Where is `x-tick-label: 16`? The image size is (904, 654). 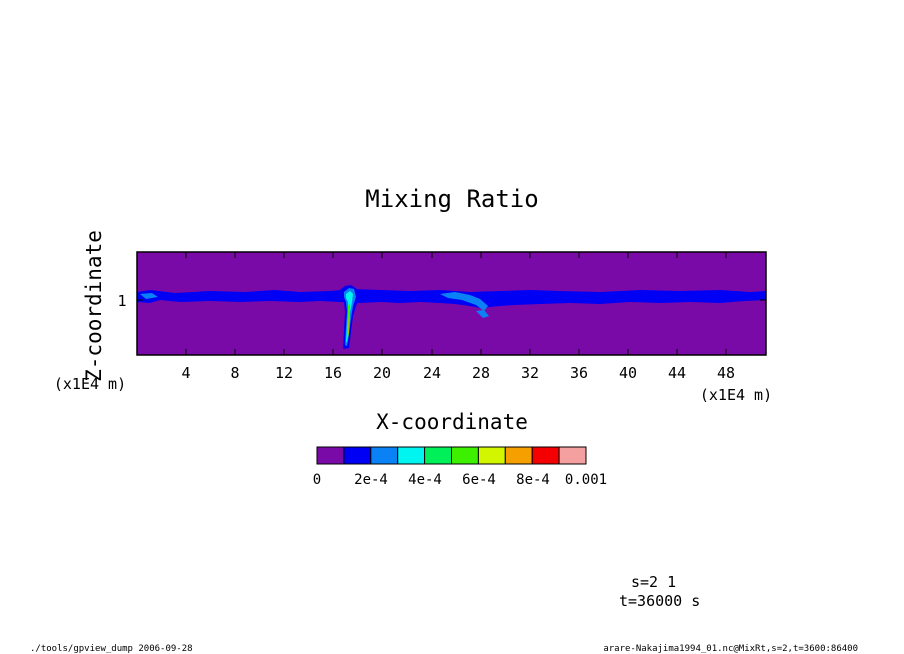 x-tick-label: 16 is located at coordinates (333, 373).